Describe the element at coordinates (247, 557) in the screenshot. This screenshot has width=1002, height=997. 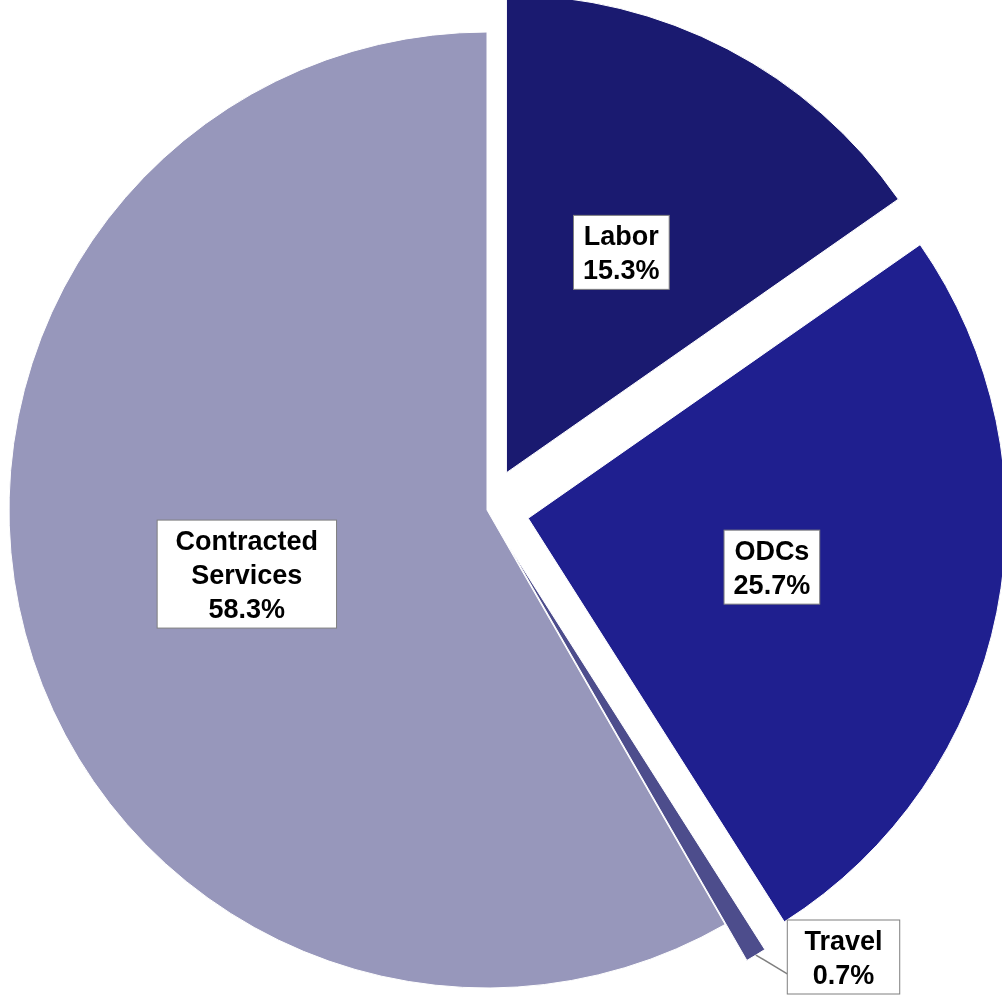
I see `slice-label: Contracted Services` at that location.